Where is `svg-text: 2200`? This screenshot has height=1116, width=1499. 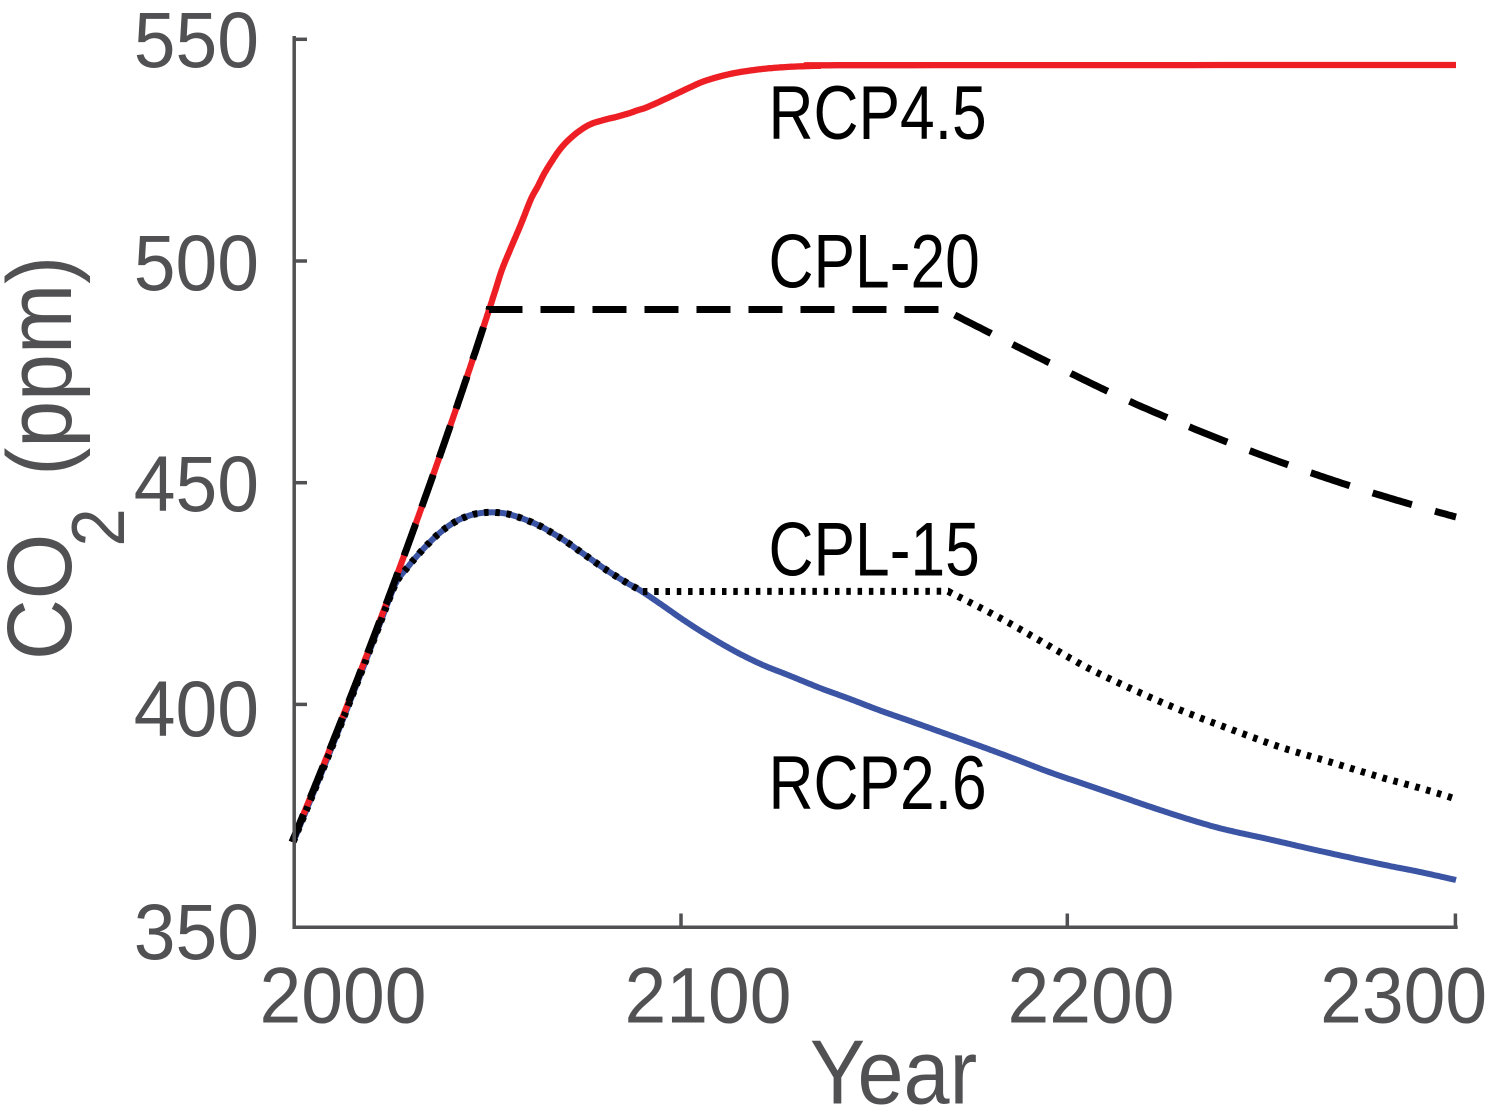 svg-text: 2200 is located at coordinates (1091, 996).